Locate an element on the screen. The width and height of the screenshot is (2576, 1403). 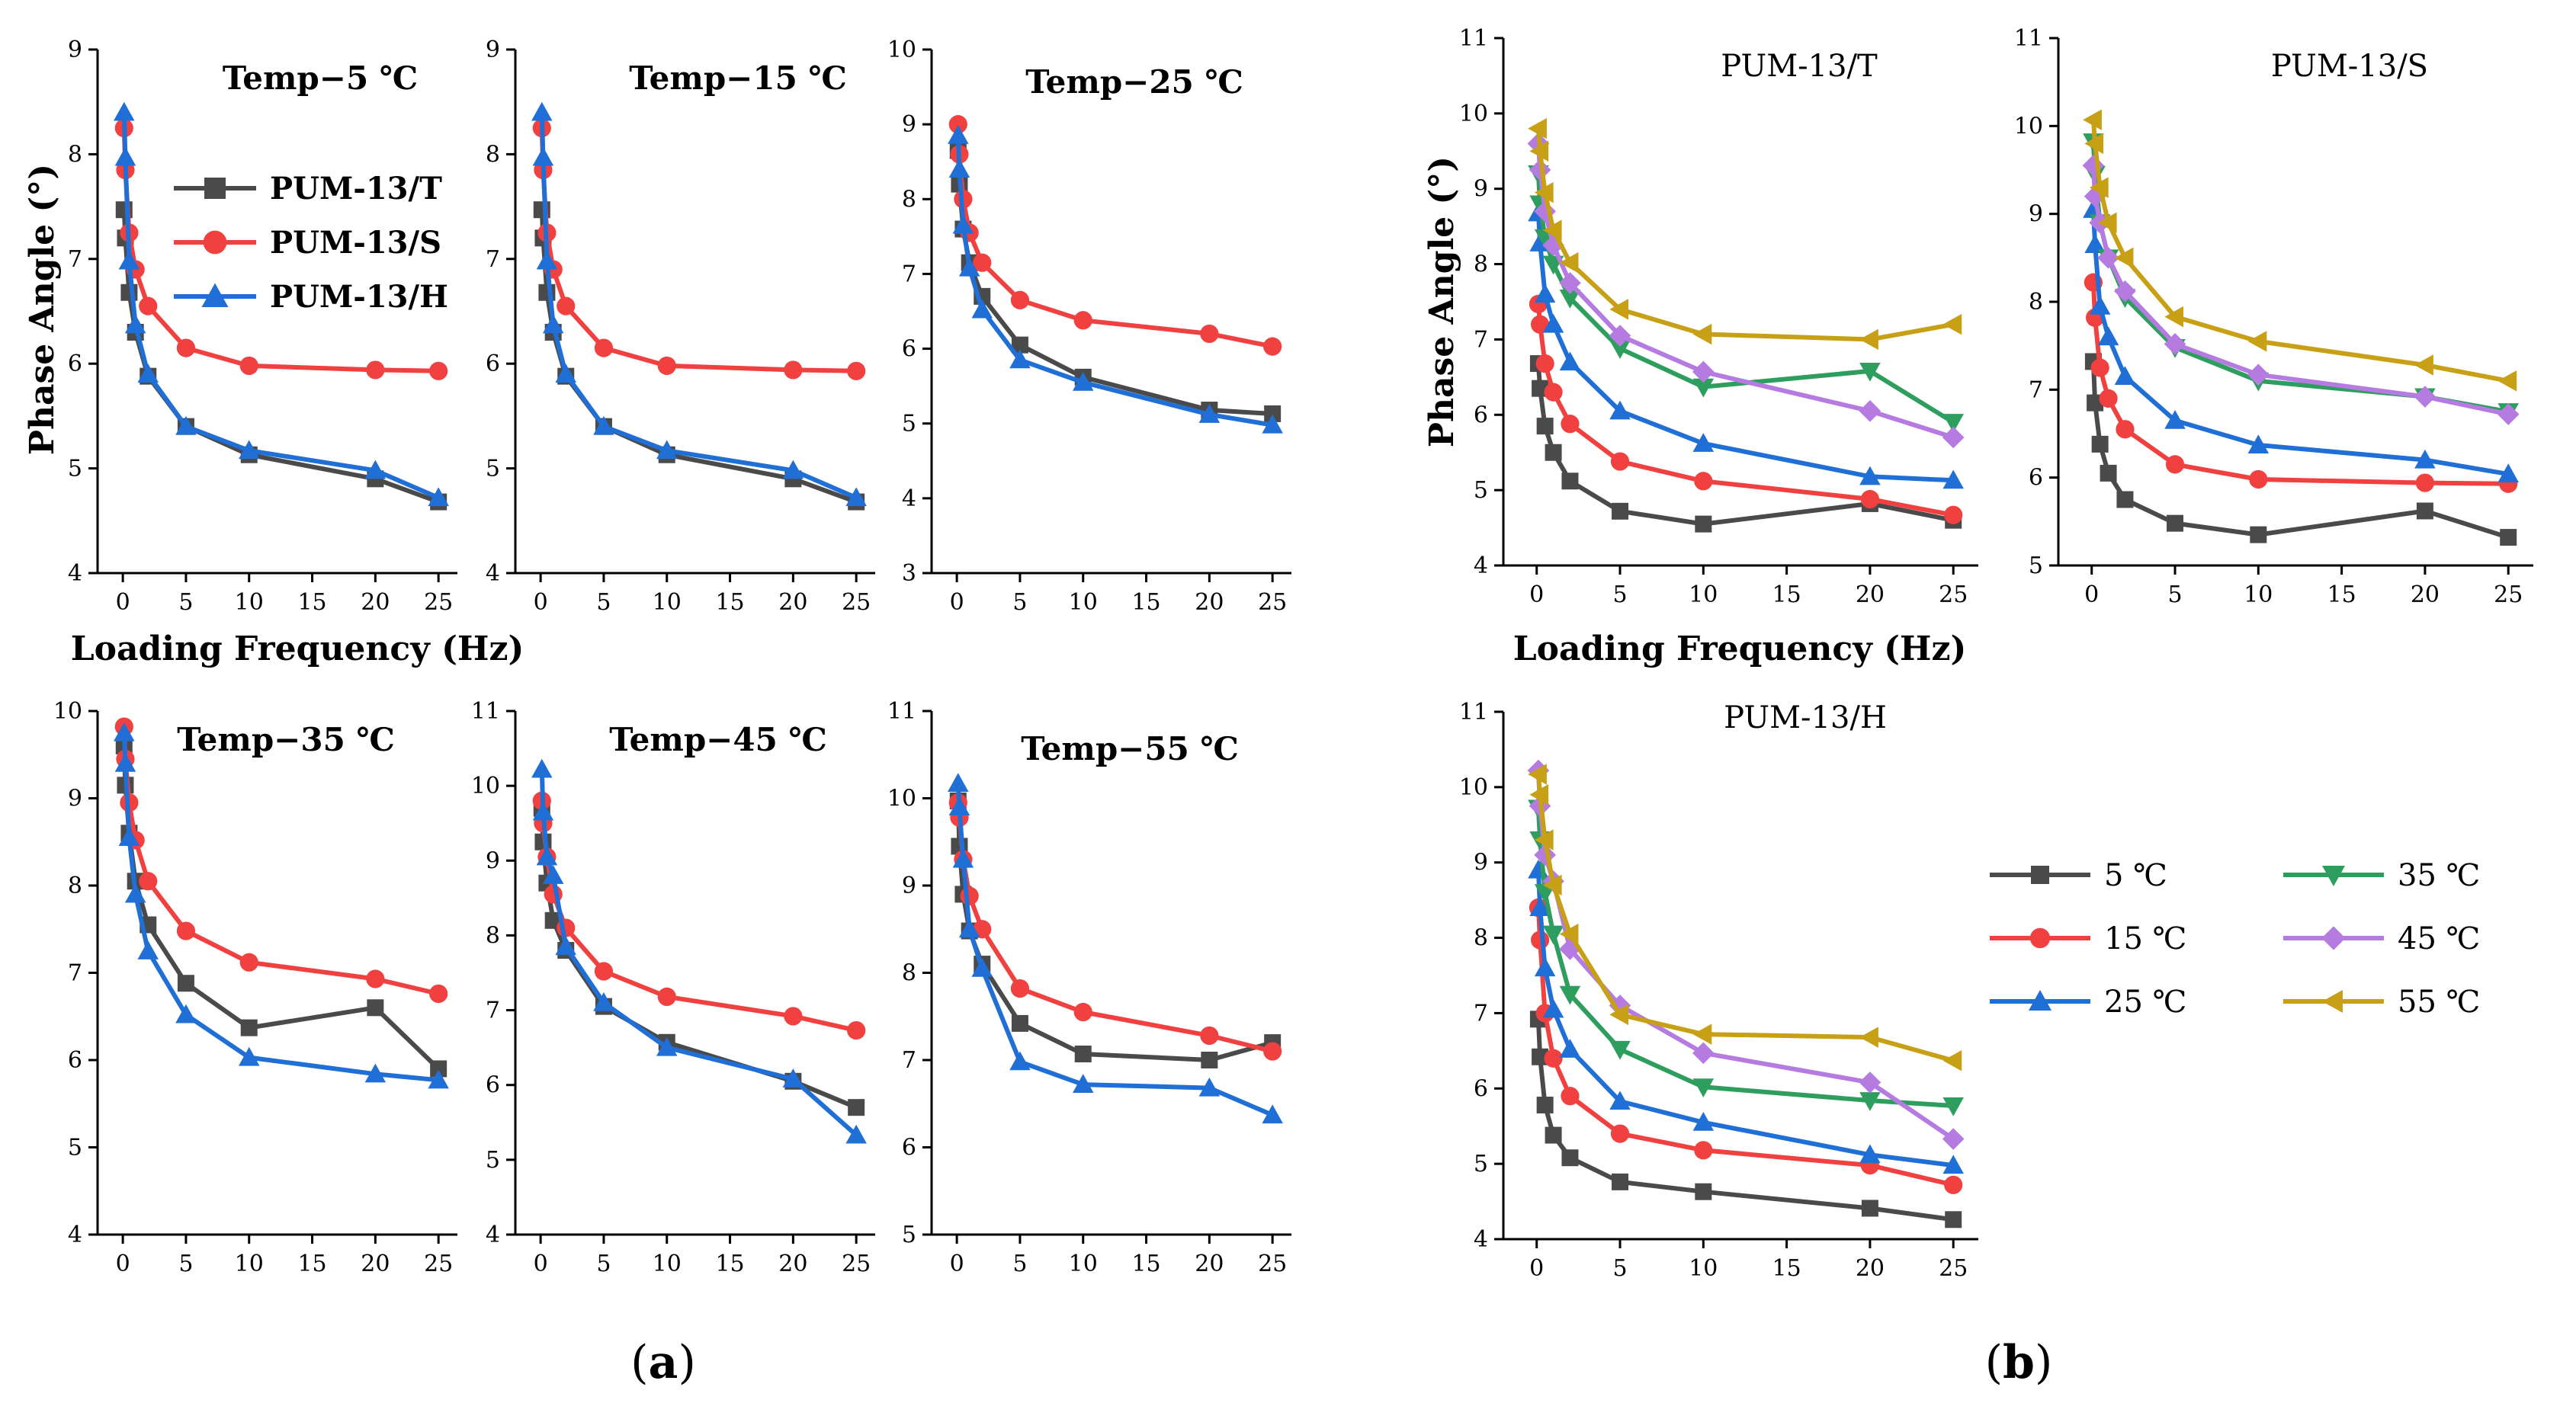
y-axis-title-a: Phase Angle (°) is located at coordinates (42, 309).